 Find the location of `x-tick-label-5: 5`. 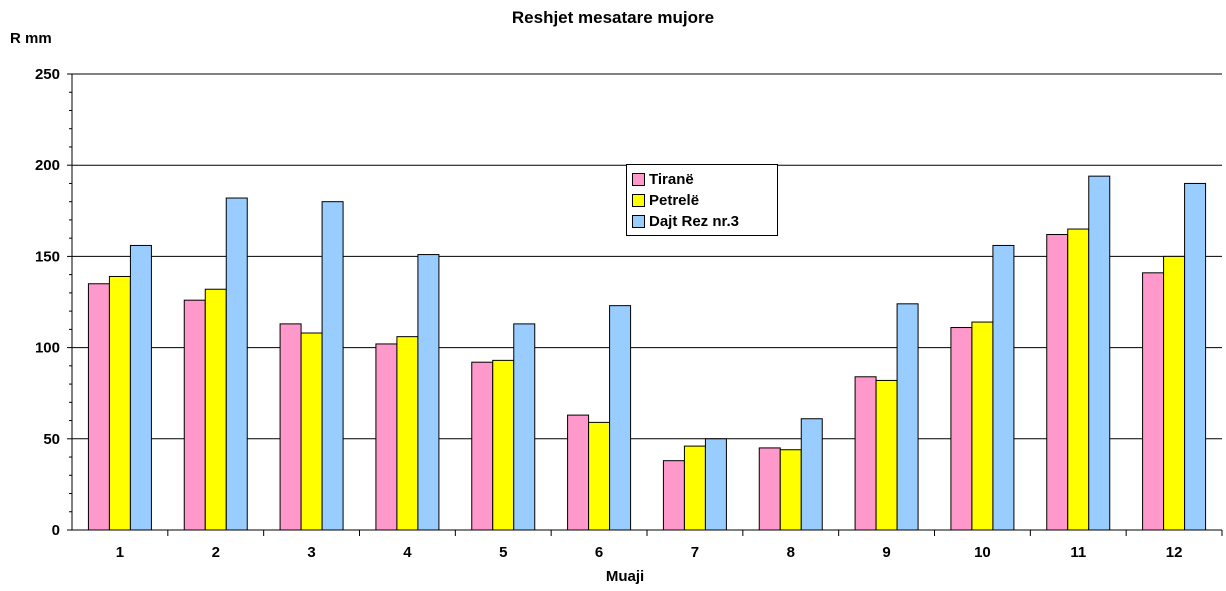

x-tick-label-5: 5 is located at coordinates (503, 552).